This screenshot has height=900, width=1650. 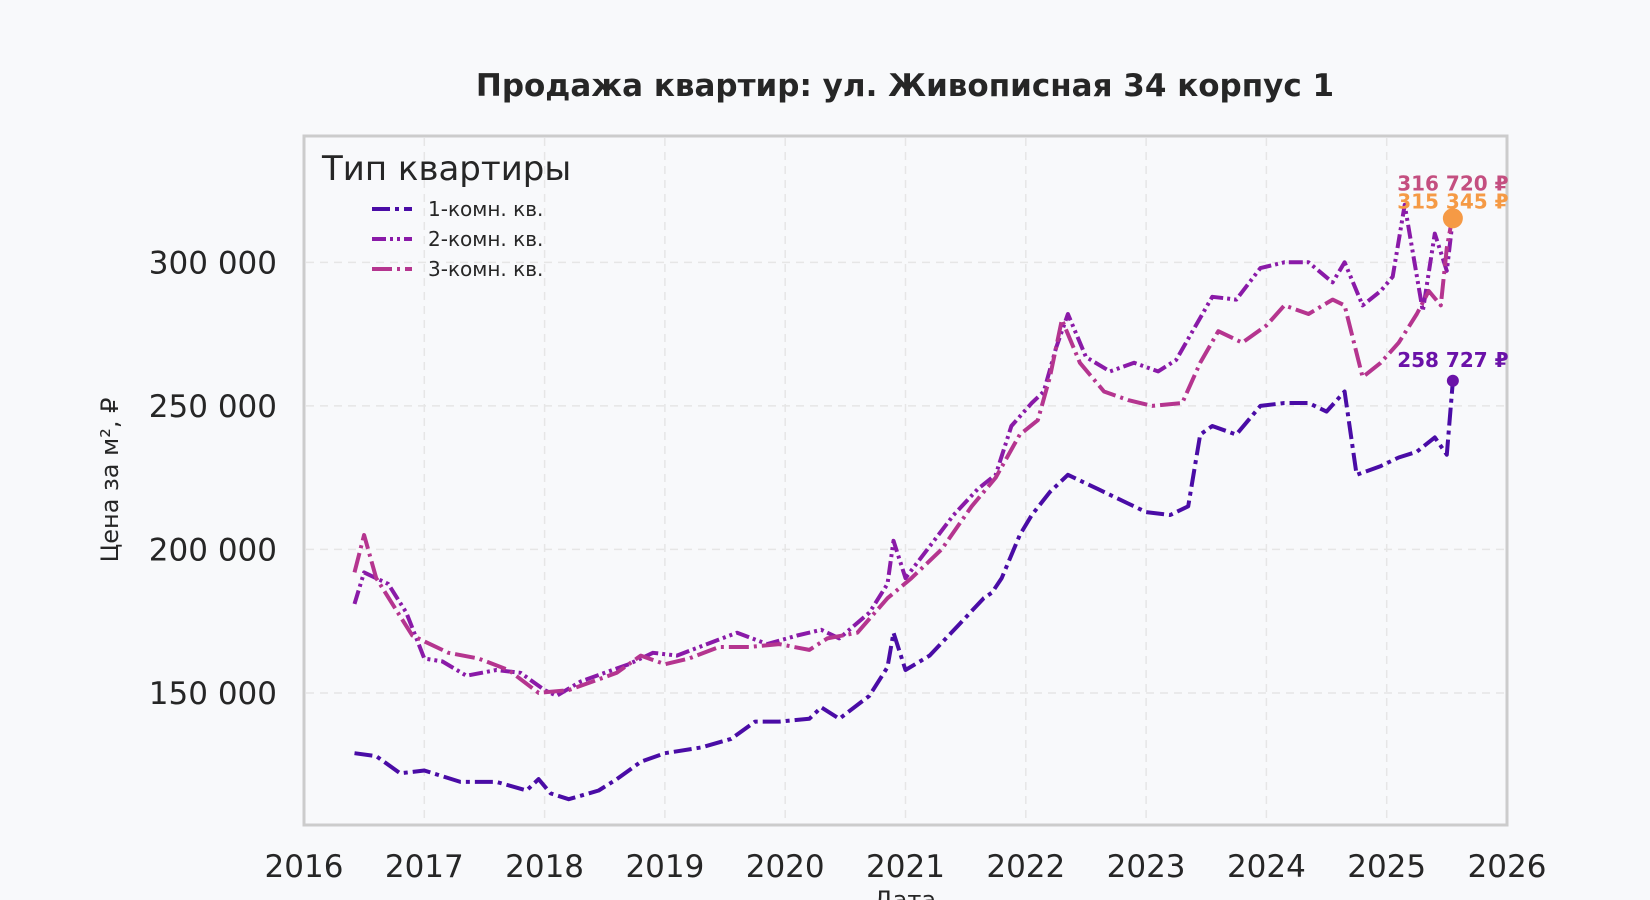 What do you see at coordinates (304, 867) in the screenshot?
I see `x-tick-label: 2016` at bounding box center [304, 867].